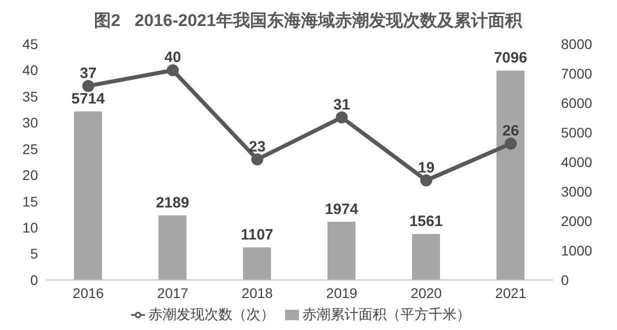  Describe the element at coordinates (173, 203) in the screenshot. I see `data-label: 2189` at that location.